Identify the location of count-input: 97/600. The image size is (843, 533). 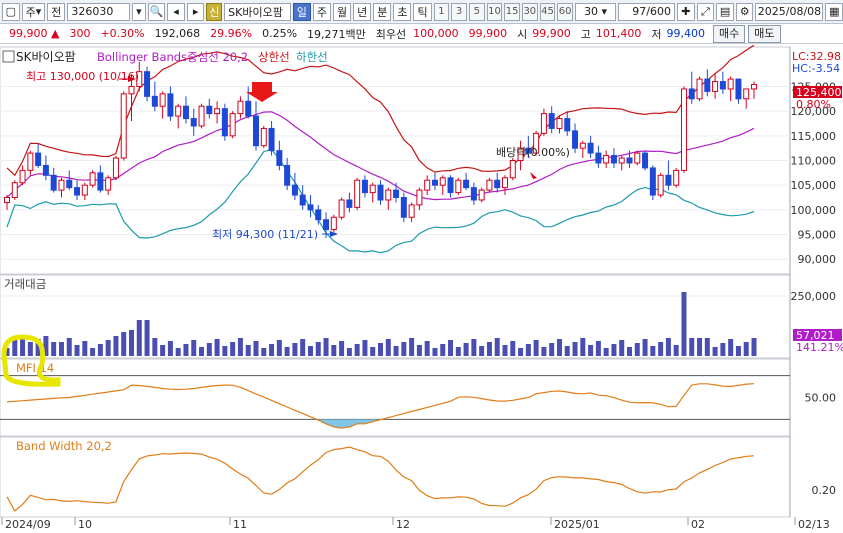
(646, 11).